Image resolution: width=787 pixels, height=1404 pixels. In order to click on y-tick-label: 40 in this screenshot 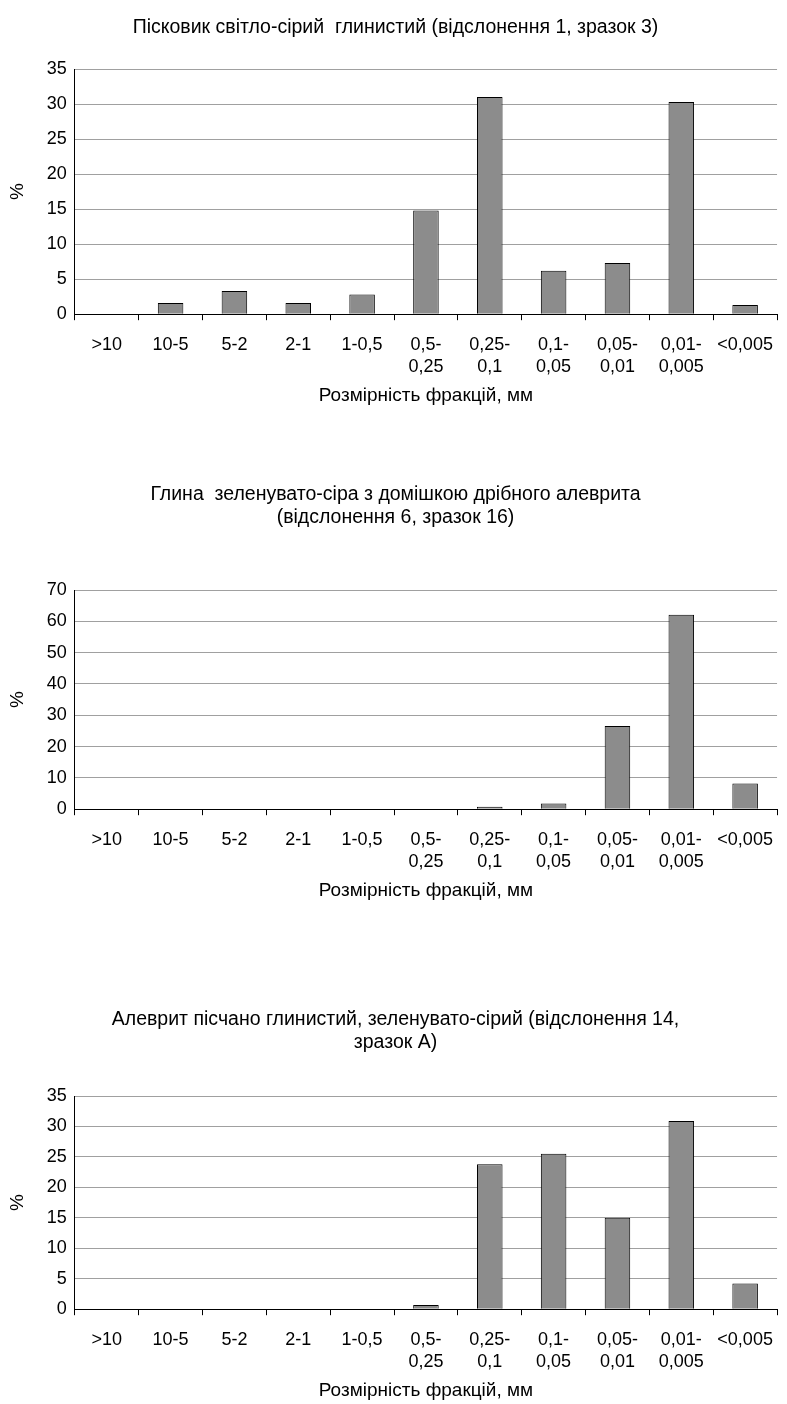, I will do `click(56, 682)`.